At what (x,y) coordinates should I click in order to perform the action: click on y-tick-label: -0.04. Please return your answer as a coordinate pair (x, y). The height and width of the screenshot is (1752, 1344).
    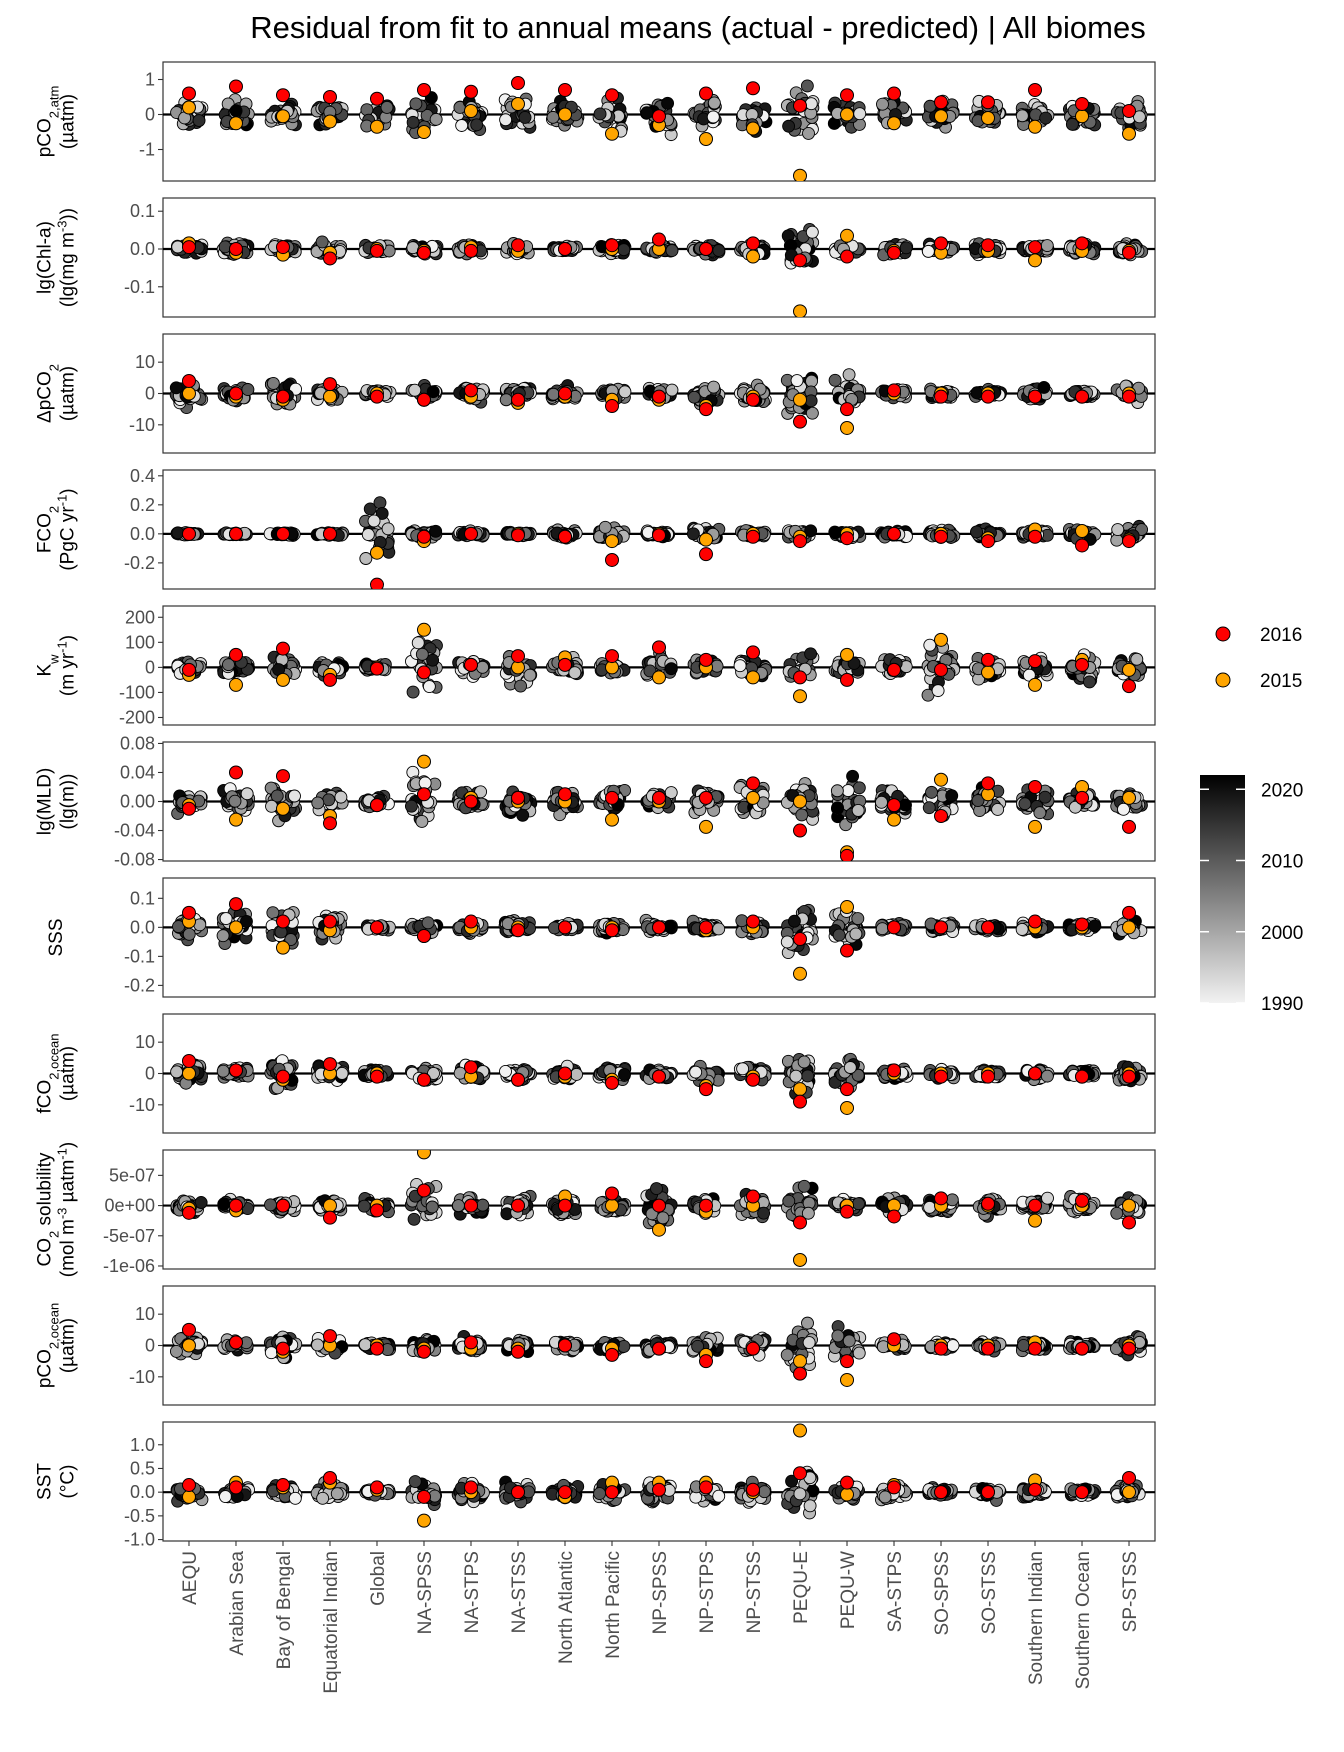
    Looking at the image, I should click on (134, 831).